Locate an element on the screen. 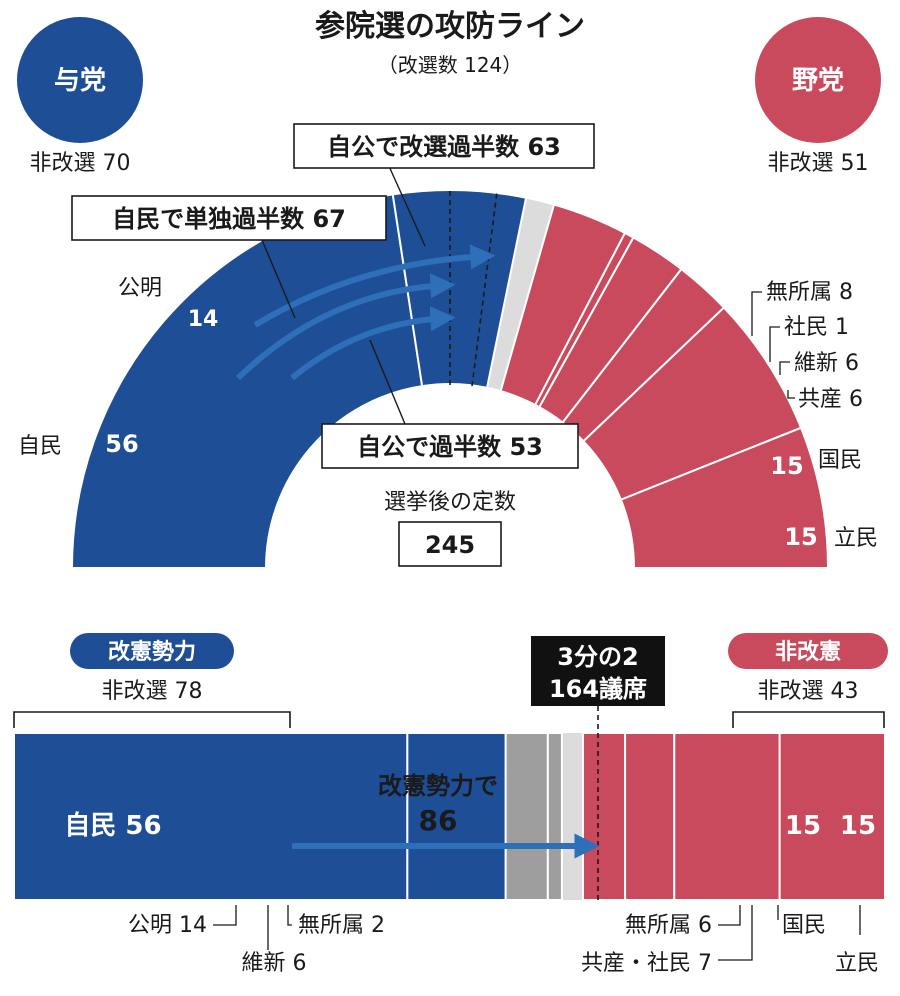 This screenshot has height=996, width=900. bar-segment-mushozoku-right is located at coordinates (604, 816).